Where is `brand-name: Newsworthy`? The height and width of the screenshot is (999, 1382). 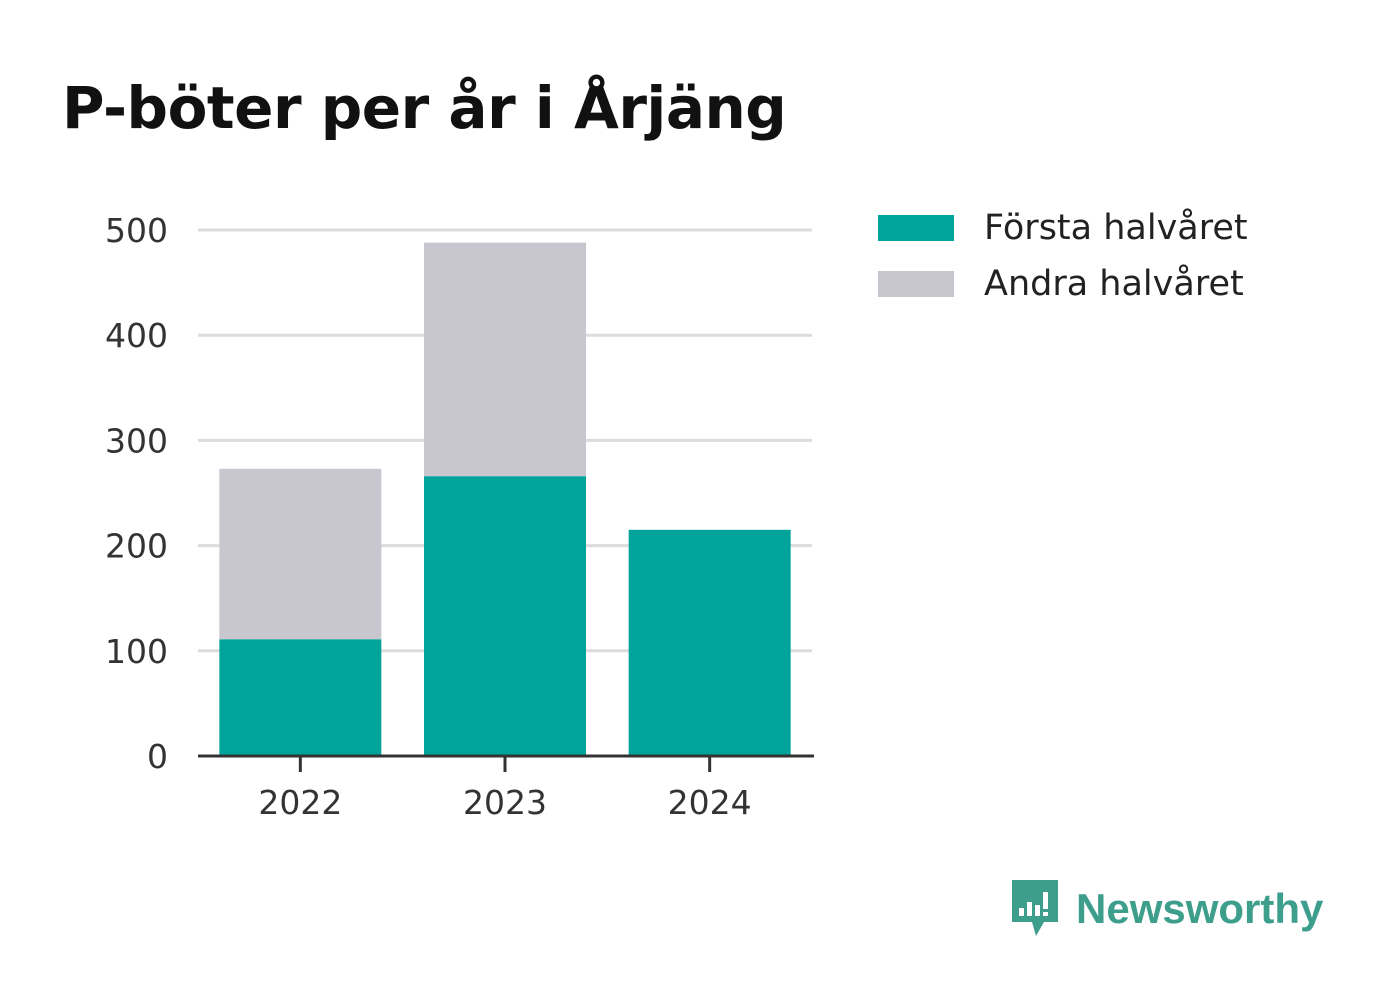 brand-name: Newsworthy is located at coordinates (1200, 908).